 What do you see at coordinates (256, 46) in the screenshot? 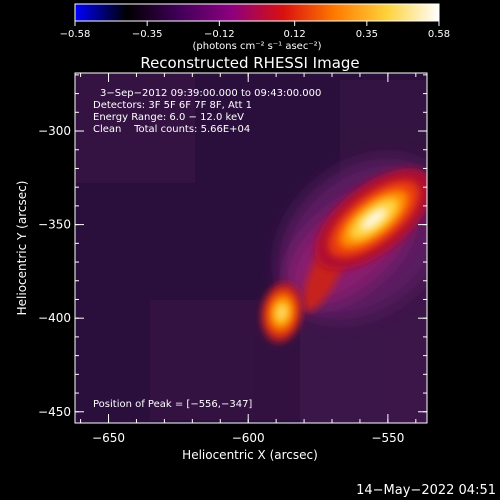
I see `colorbar-unit-label: (photons cm⁻² s⁻¹ asec⁻²)` at bounding box center [256, 46].